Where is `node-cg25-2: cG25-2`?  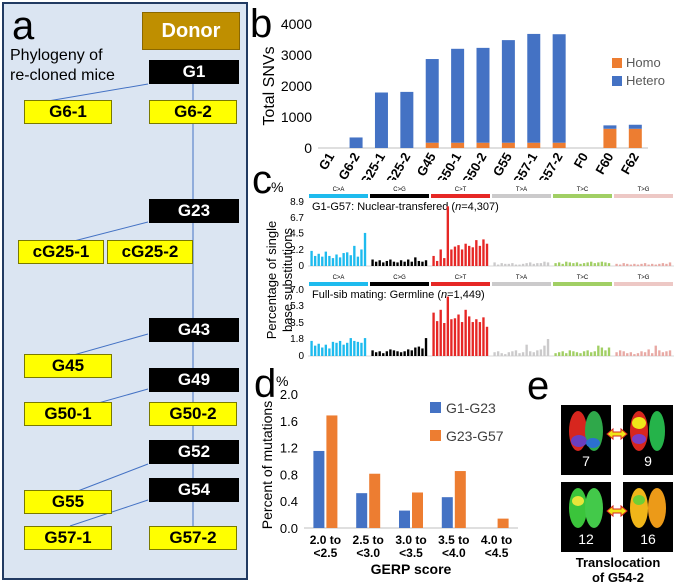
node-cg25-2: cG25-2 is located at coordinates (150, 252).